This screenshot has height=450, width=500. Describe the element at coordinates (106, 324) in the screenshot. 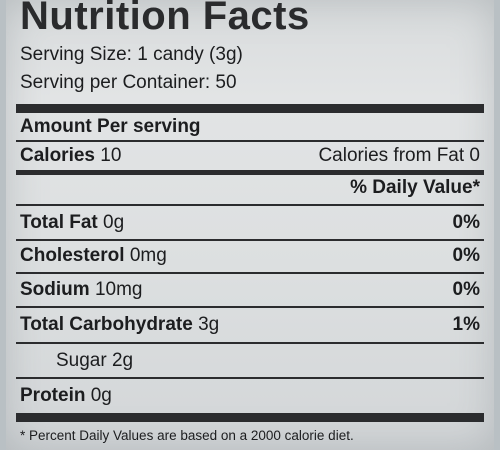

I see `nutrient-label: Total Carbohydrate` at that location.